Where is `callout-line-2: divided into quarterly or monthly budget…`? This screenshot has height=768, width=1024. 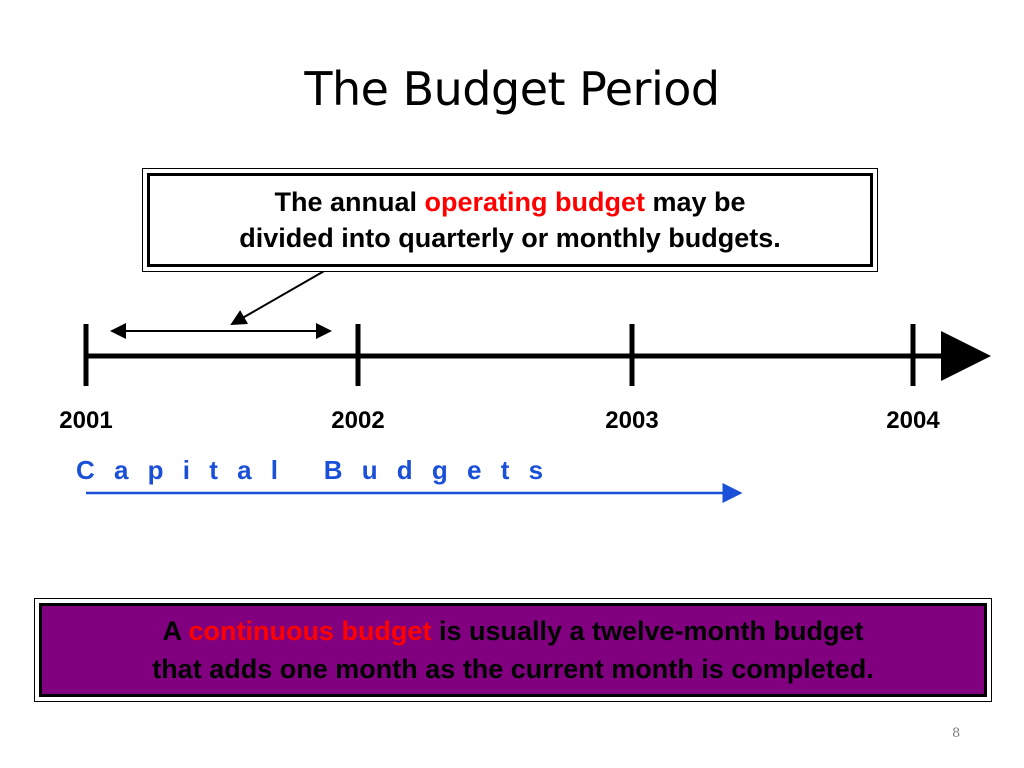
callout-line-2: divided into quarterly or monthly budget… is located at coordinates (510, 238).